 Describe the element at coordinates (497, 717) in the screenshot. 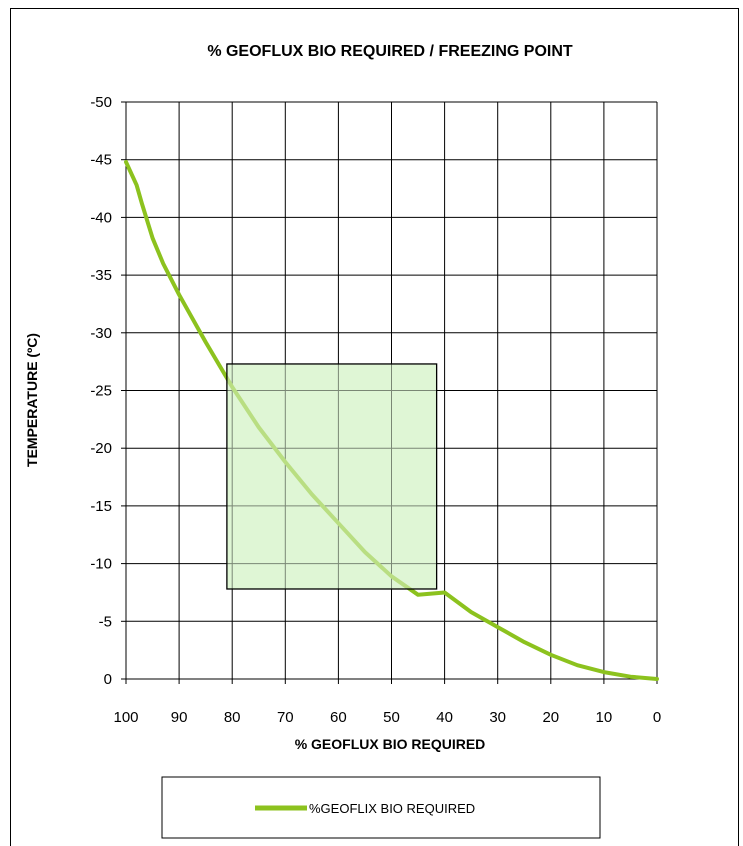

I see `x-tick-label: 30` at that location.